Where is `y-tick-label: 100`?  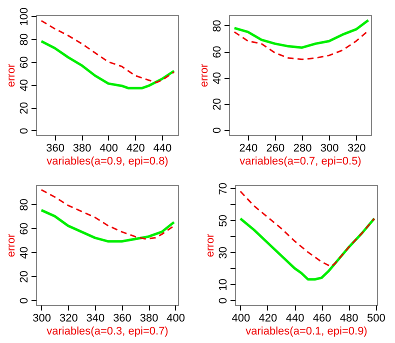
y-tick-label: 100 is located at coordinates (24, 16).